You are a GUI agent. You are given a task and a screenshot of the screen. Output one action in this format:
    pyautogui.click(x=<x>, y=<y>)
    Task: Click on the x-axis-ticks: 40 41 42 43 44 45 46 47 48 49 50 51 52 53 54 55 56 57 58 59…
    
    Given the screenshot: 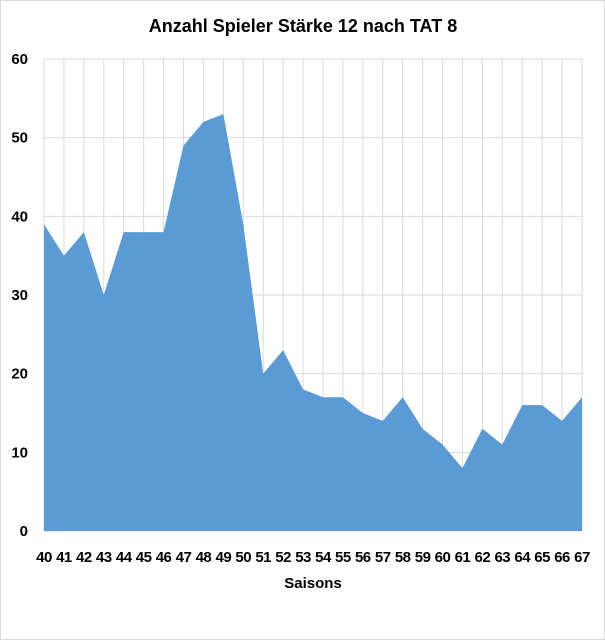 What is the action you would take?
    pyautogui.click(x=313, y=557)
    